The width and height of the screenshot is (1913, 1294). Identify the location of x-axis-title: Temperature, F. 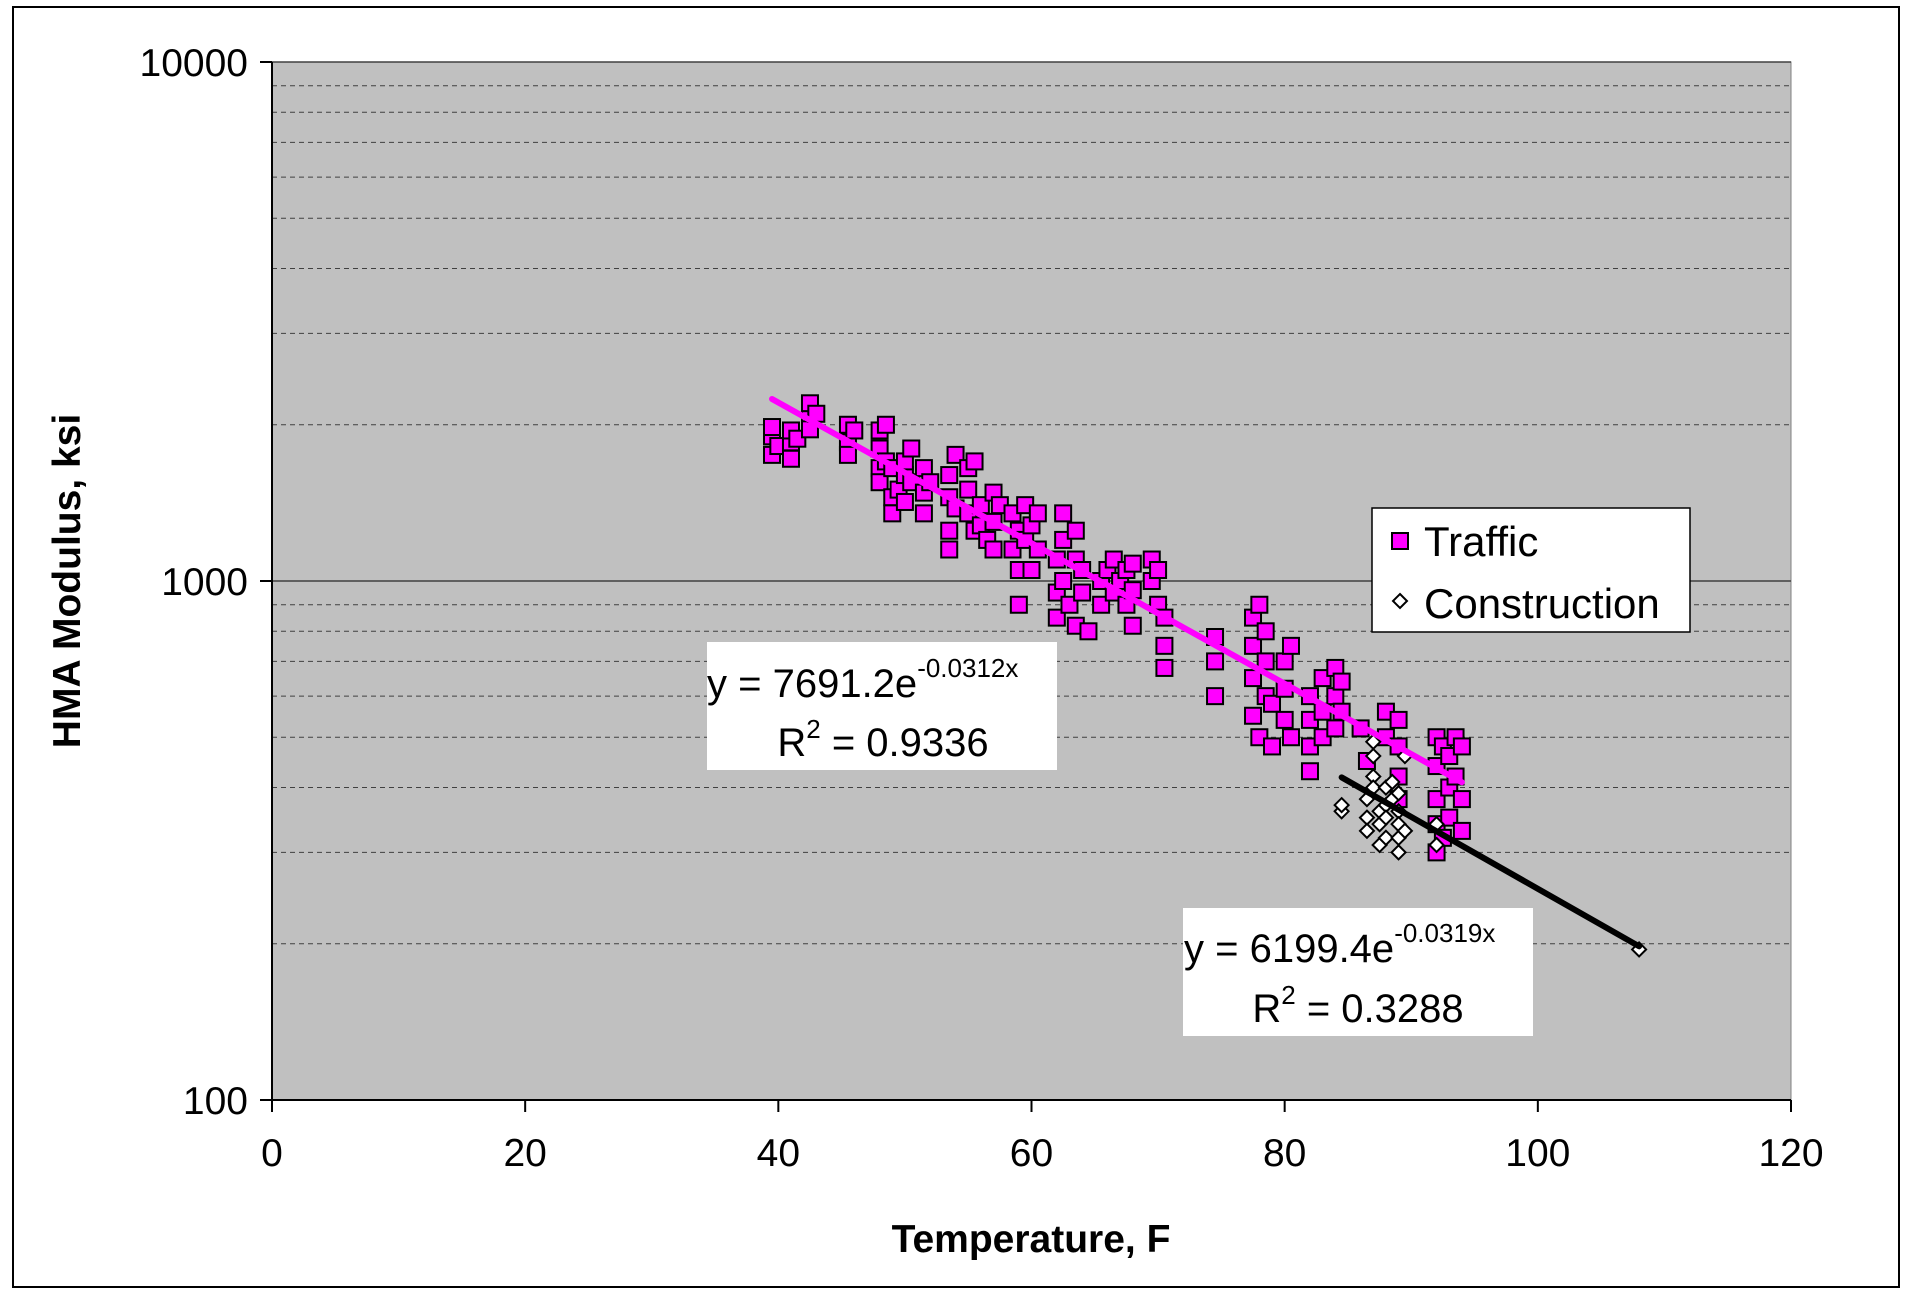
(1031, 1239).